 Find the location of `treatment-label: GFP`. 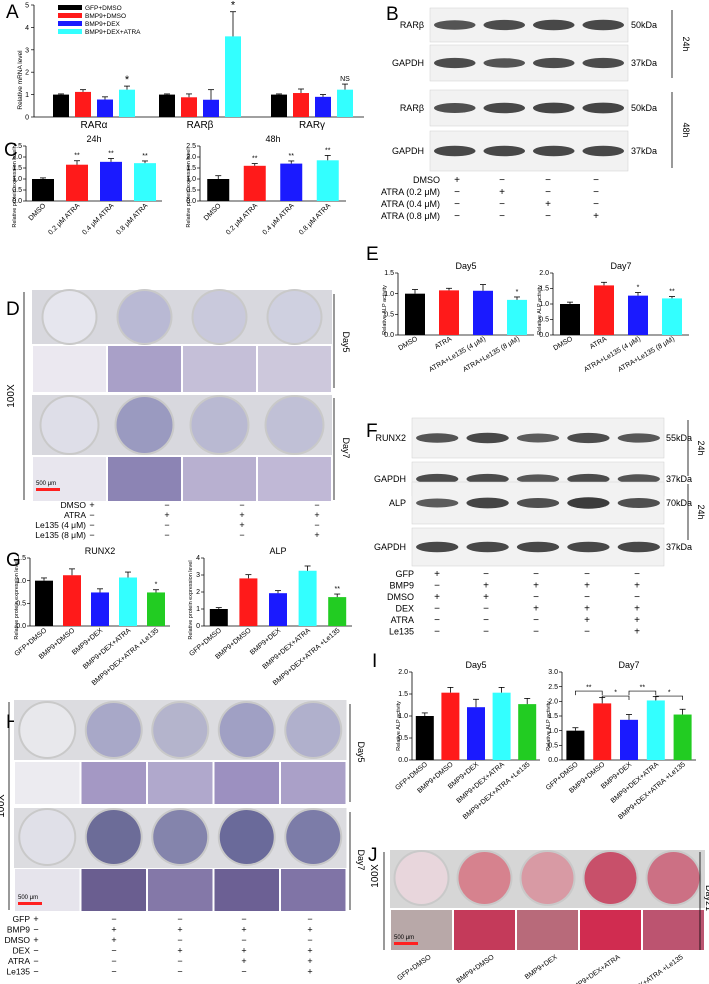

treatment-label: GFP is located at coordinates (404, 574).